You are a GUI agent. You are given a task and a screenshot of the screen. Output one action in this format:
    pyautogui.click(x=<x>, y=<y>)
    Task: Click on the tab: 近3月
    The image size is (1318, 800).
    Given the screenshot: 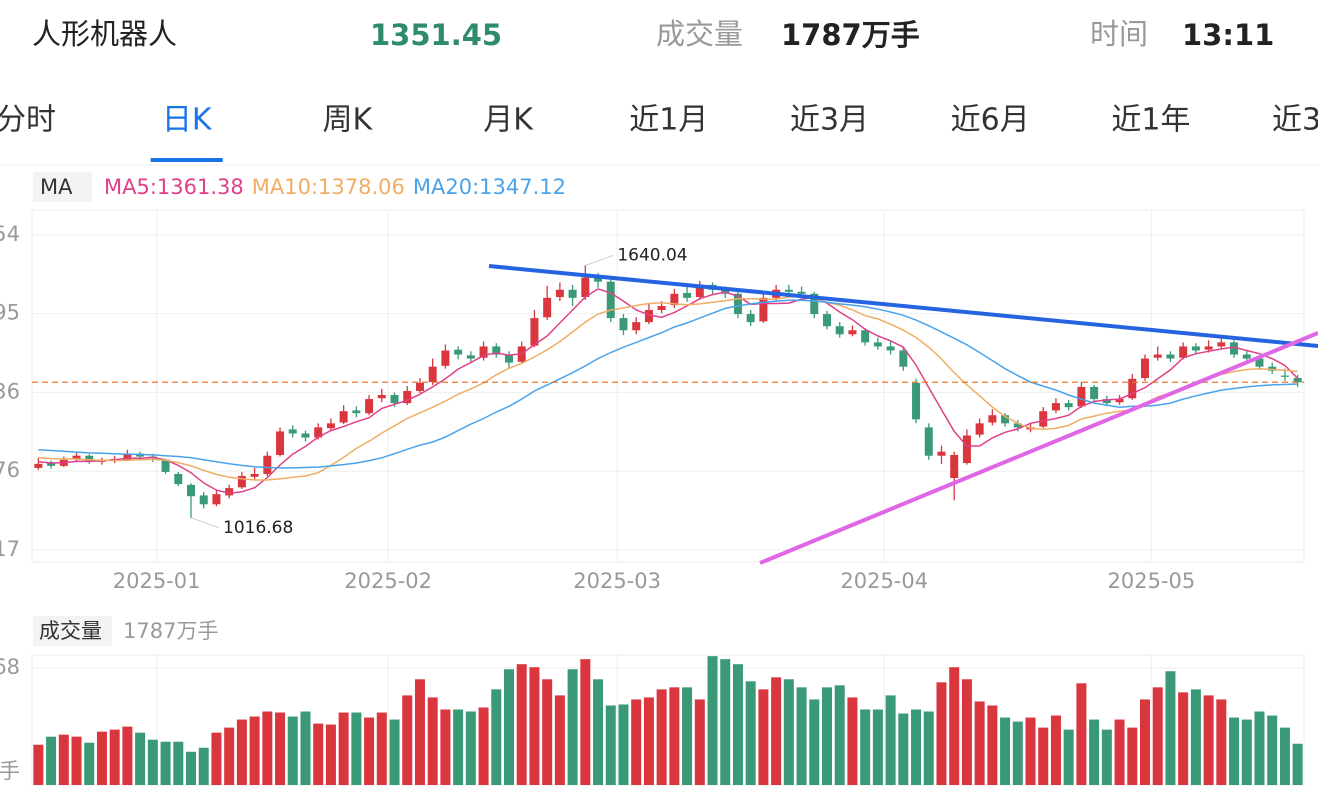 What is the action you would take?
    pyautogui.click(x=829, y=120)
    